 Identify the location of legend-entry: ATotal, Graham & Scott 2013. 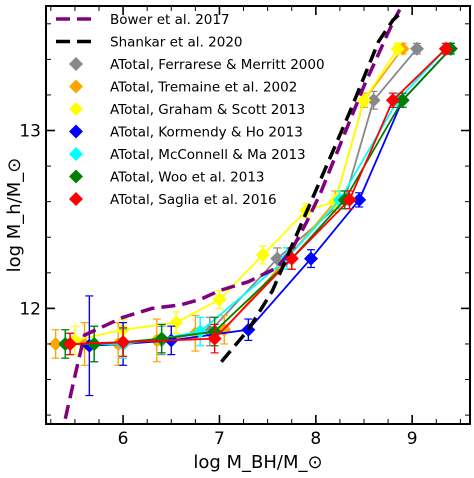
(187, 110).